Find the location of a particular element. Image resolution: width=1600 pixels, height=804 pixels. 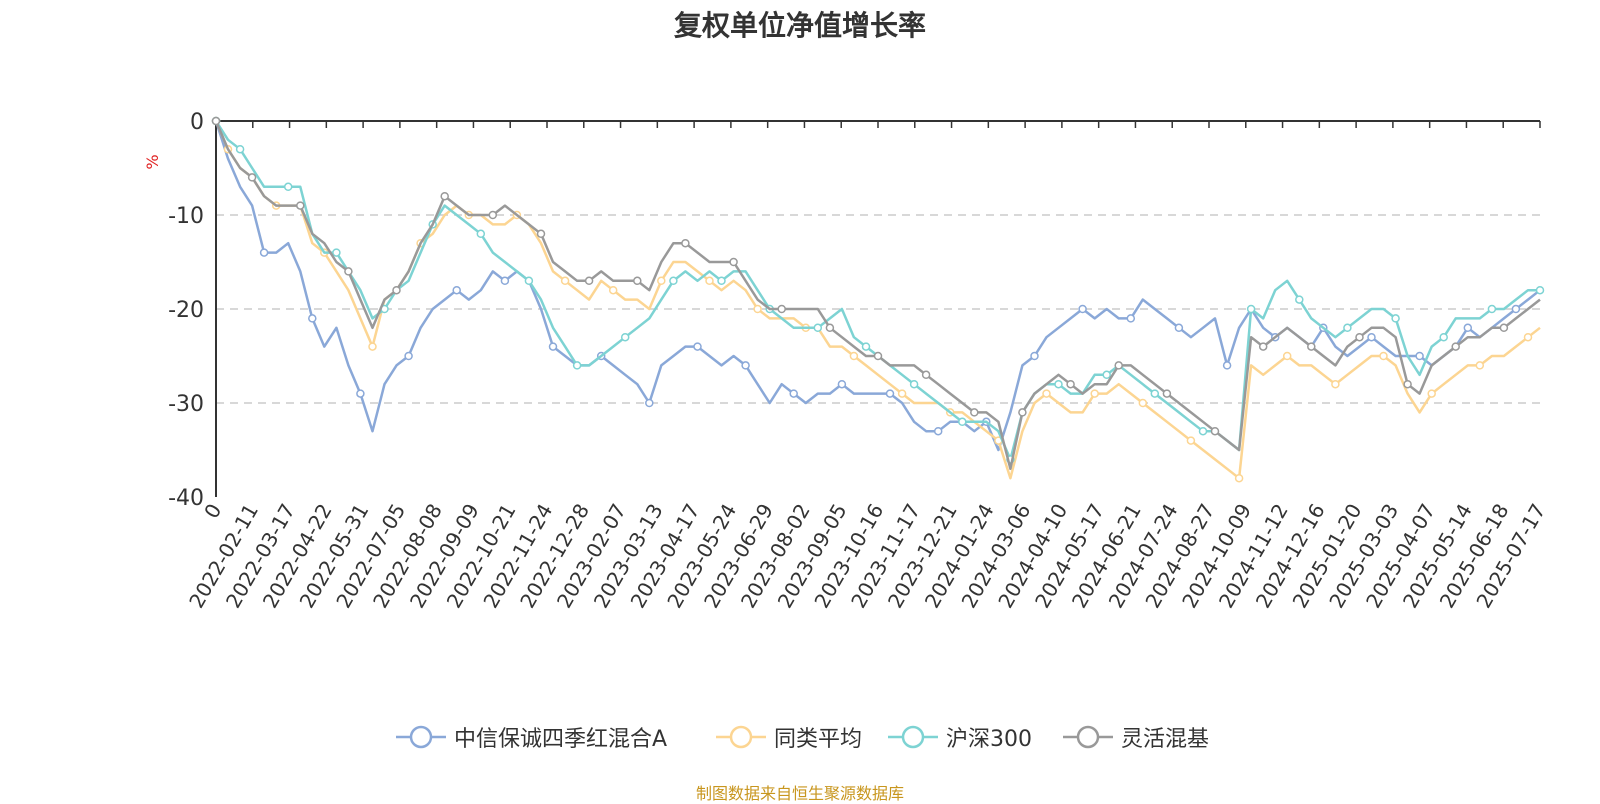

legend-item: 同类平均 is located at coordinates (789, 737).